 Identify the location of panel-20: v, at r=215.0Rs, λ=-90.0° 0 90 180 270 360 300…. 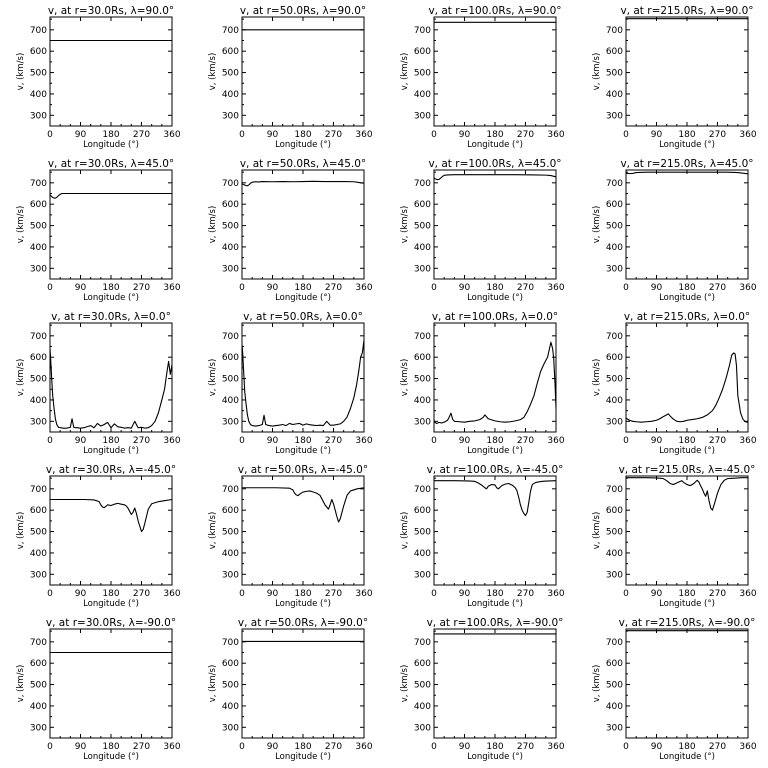
(674, 689).